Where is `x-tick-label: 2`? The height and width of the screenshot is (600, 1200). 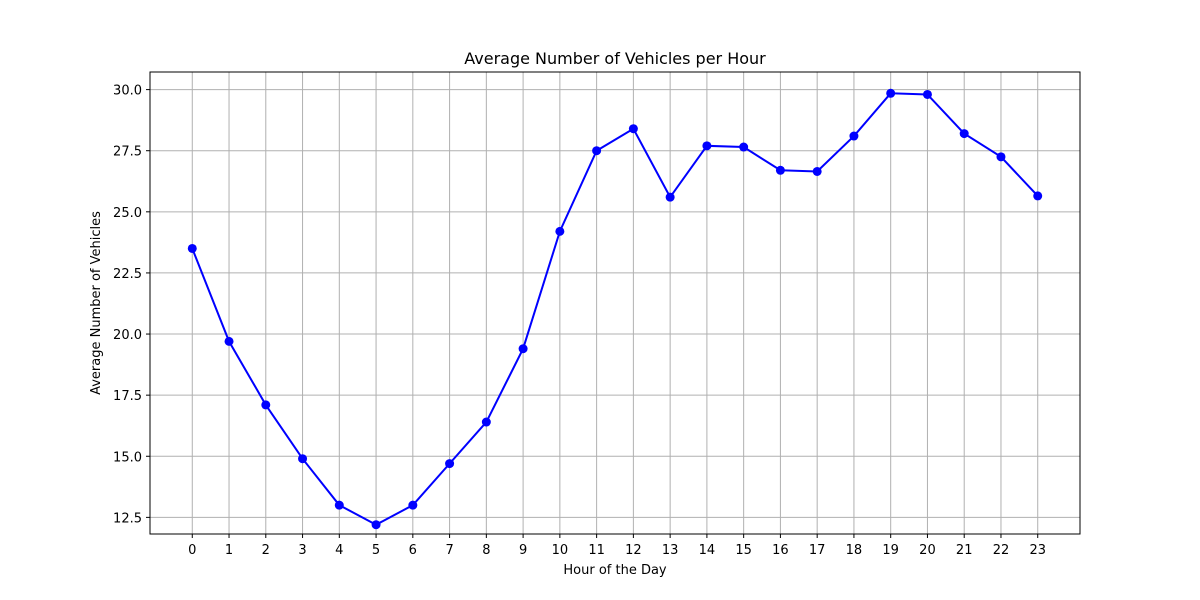 x-tick-label: 2 is located at coordinates (266, 550).